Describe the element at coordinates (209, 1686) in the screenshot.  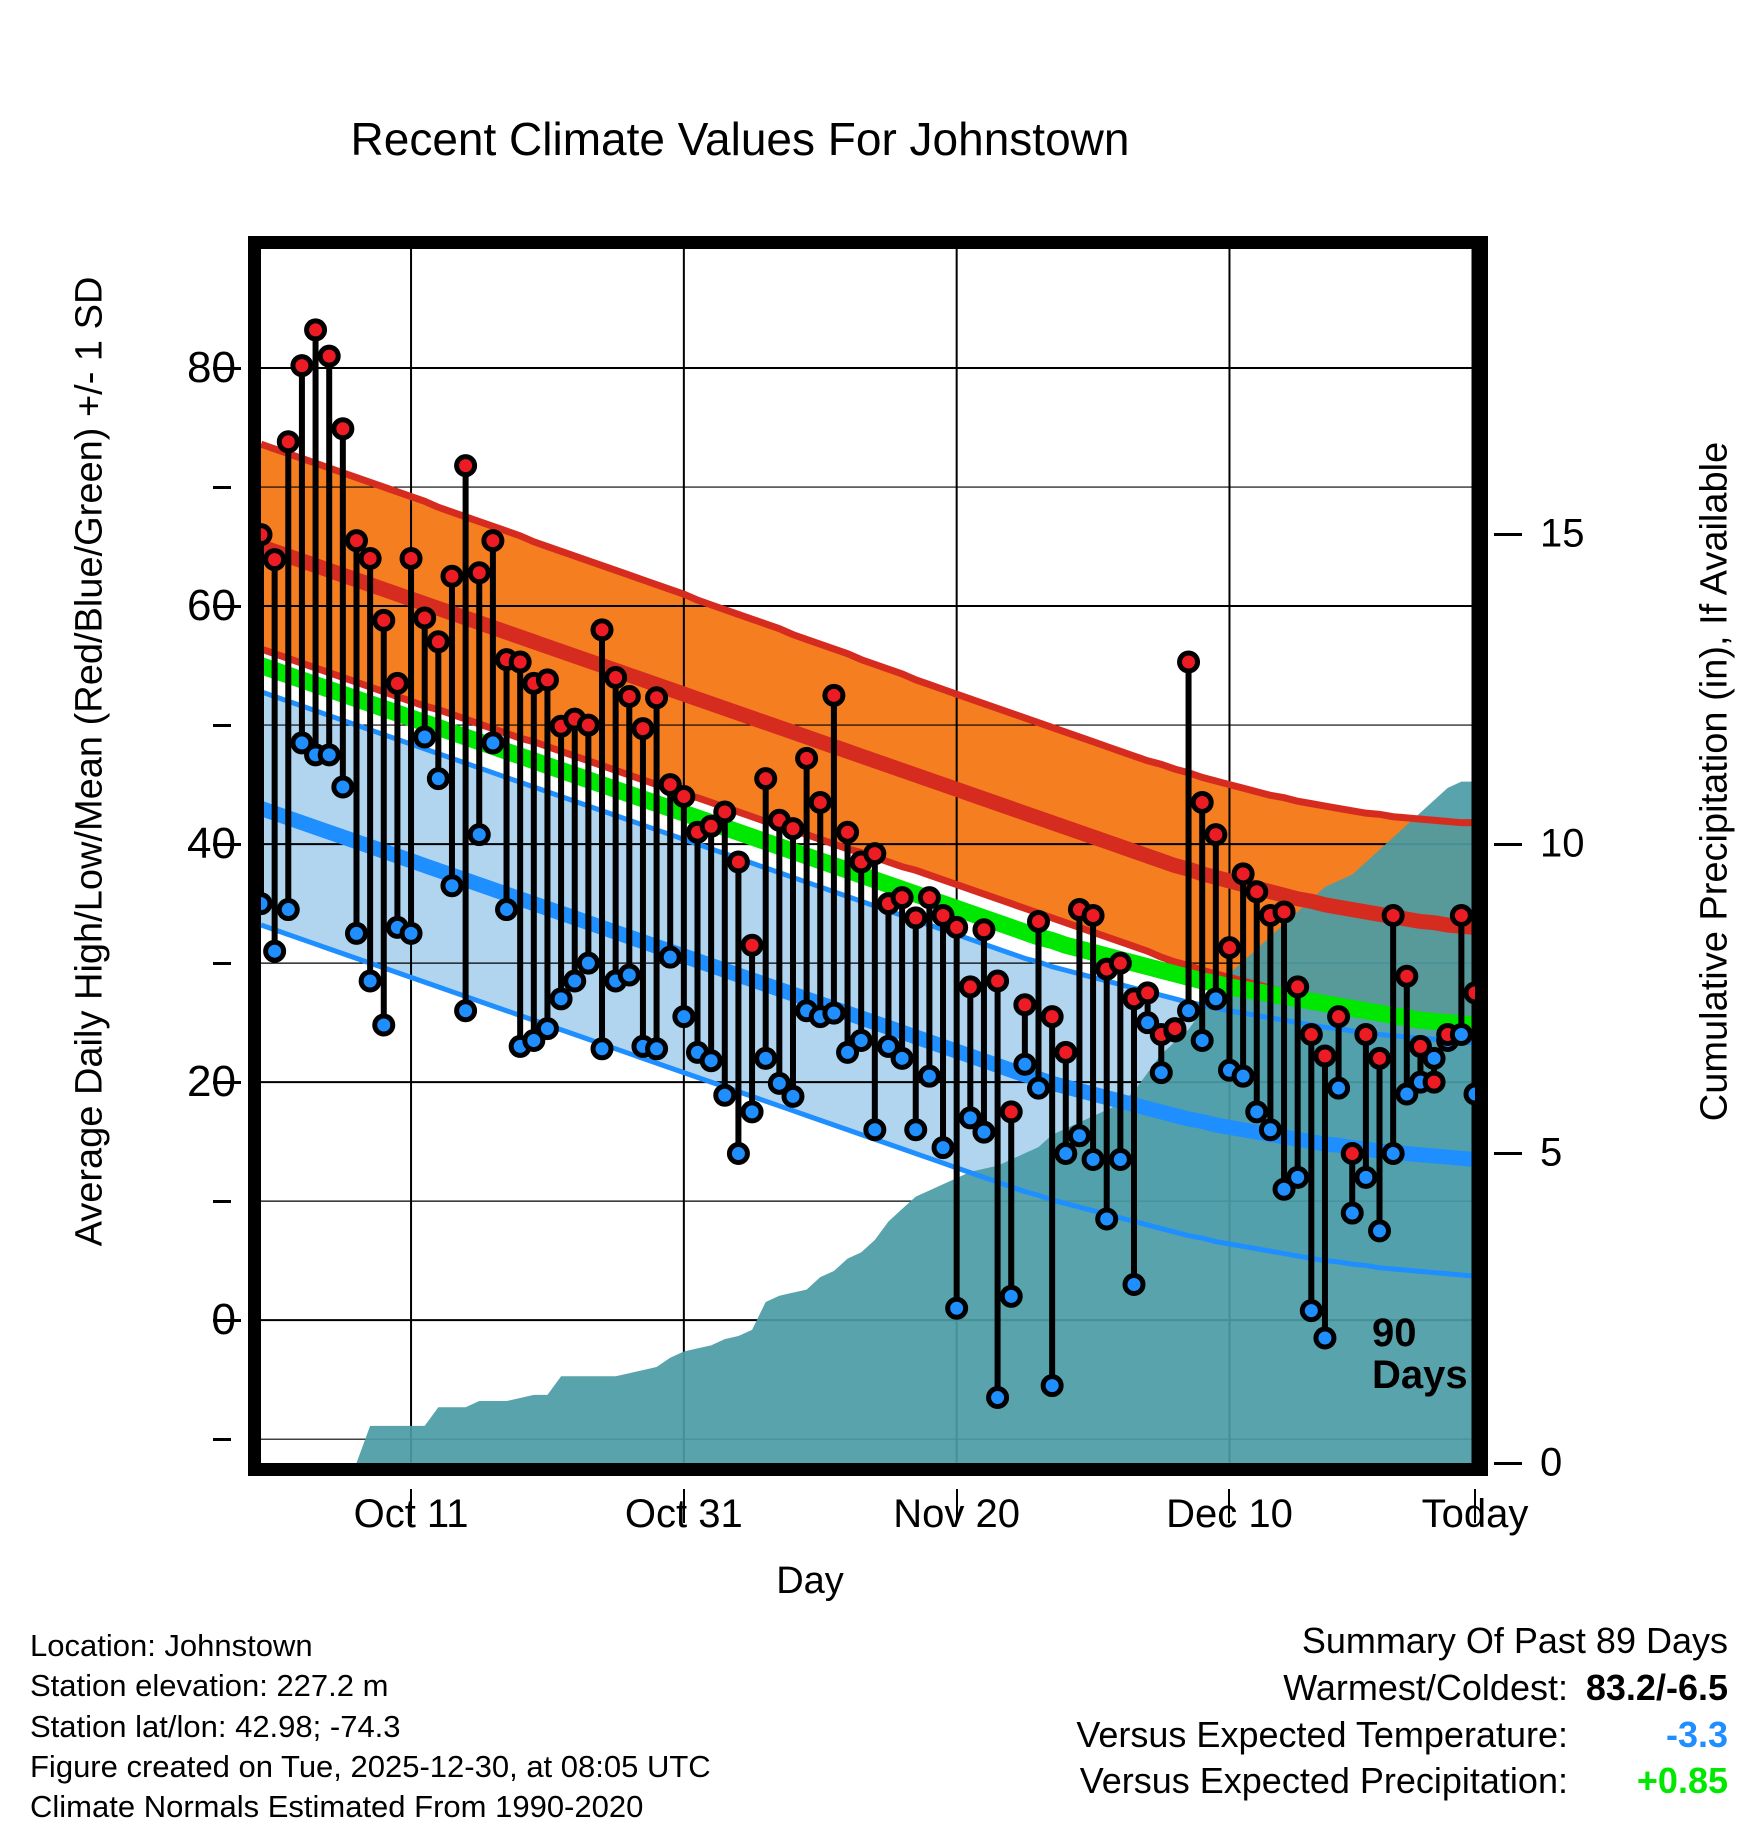
I see `footer-elevation: Station elevation: 227.2 m` at that location.